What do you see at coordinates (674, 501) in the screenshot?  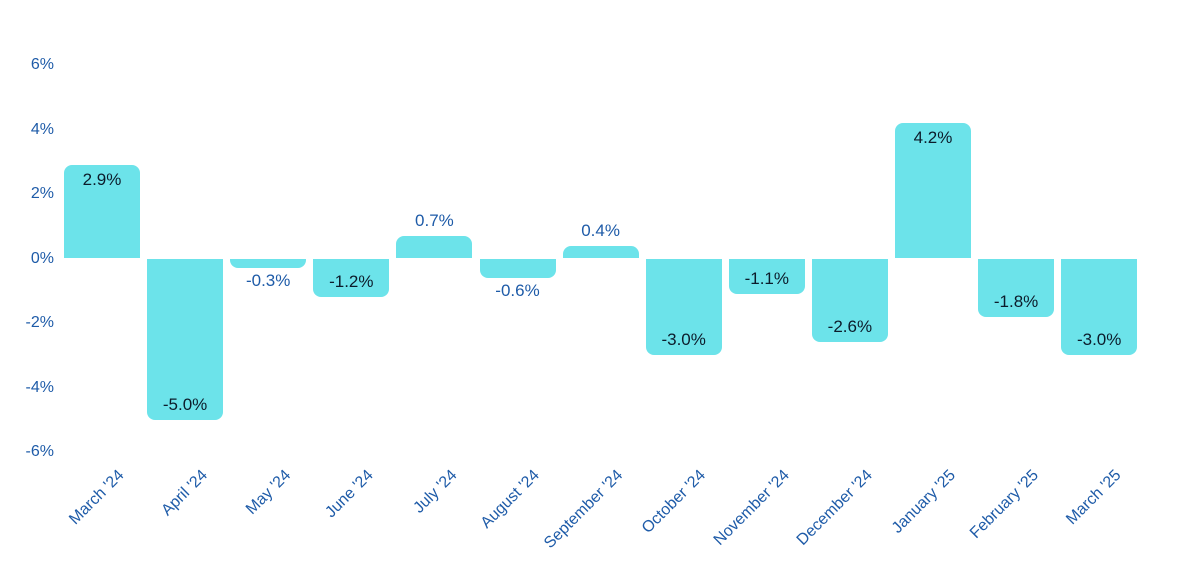 I see `x-axis-label-text: October '24` at bounding box center [674, 501].